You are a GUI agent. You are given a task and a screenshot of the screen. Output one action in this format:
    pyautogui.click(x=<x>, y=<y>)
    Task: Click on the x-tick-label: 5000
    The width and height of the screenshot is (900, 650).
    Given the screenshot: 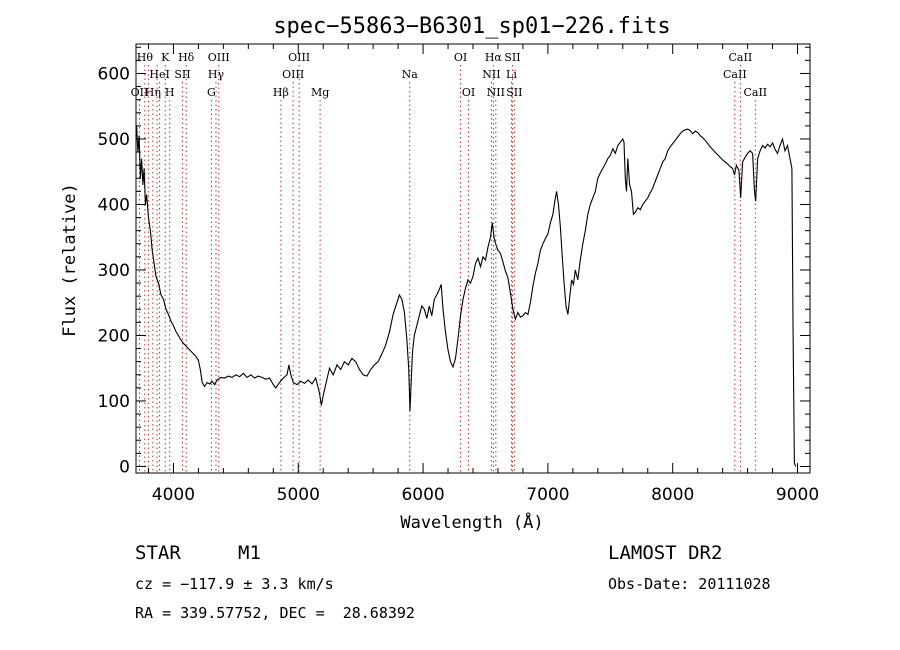 What is the action you would take?
    pyautogui.click(x=298, y=495)
    